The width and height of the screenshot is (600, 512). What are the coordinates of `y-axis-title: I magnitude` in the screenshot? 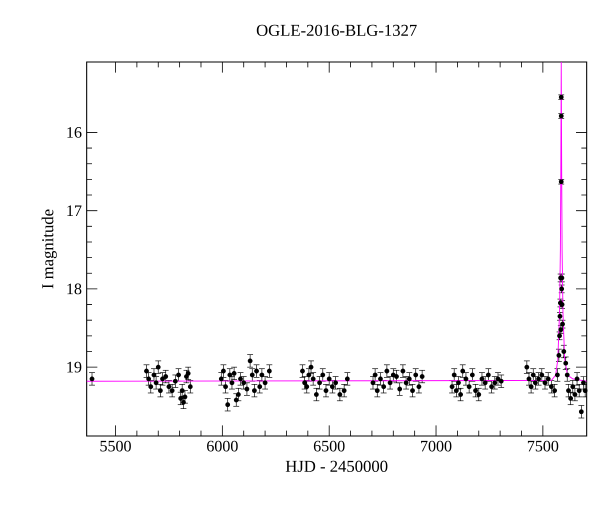 It's located at (49, 249).